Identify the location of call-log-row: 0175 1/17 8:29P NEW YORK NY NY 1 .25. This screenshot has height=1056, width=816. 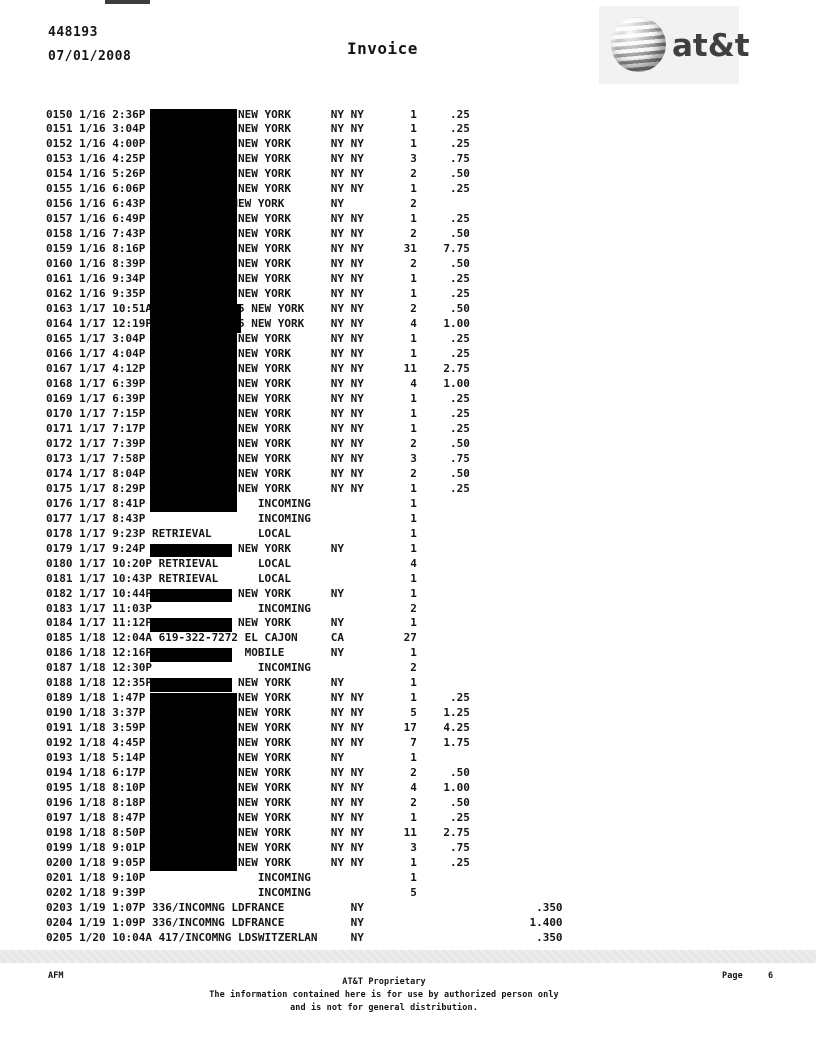
(311, 488).